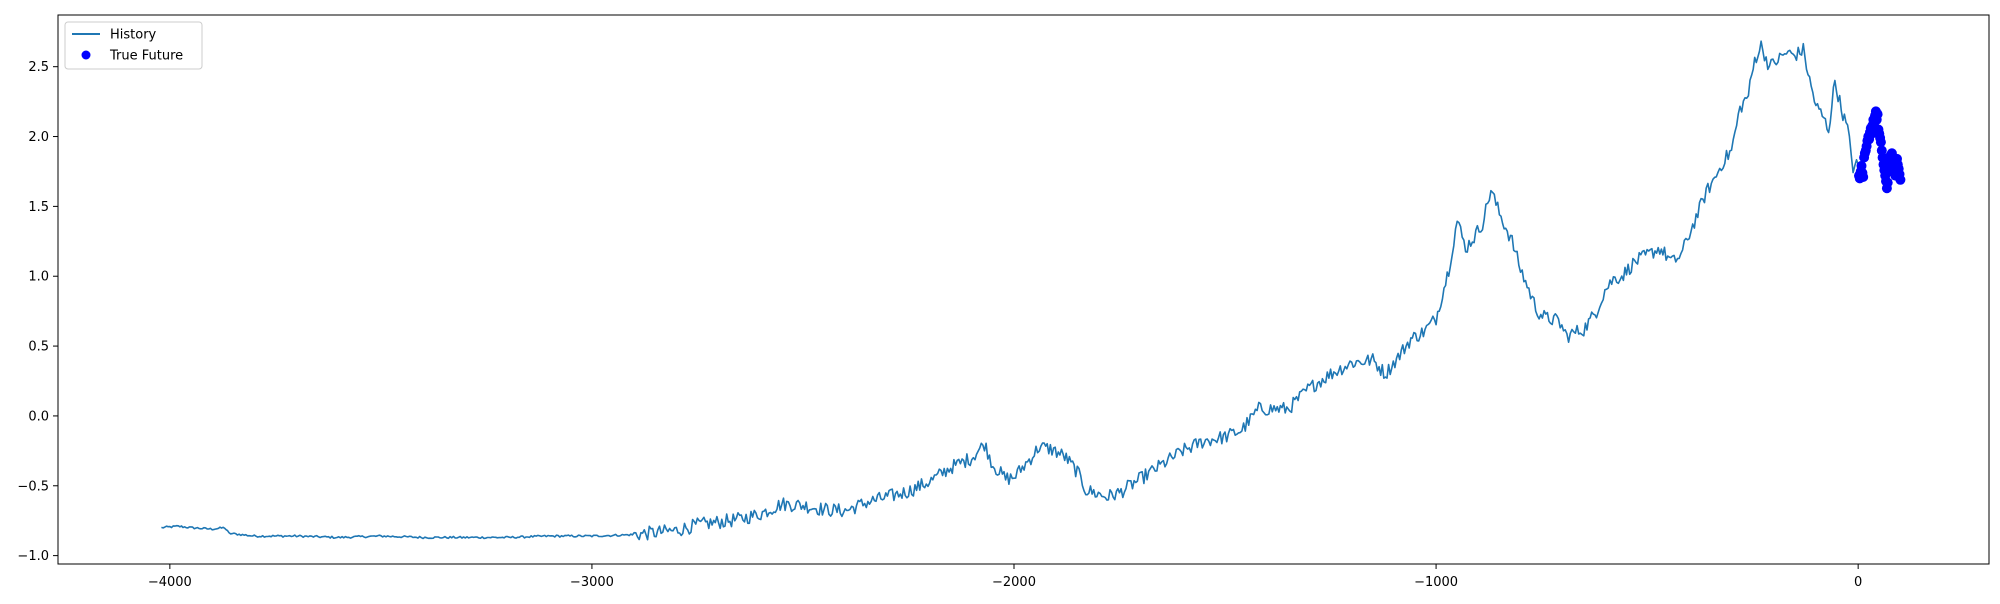 This screenshot has height=604, width=2000. I want to click on legend-history-label: History, so click(133, 35).